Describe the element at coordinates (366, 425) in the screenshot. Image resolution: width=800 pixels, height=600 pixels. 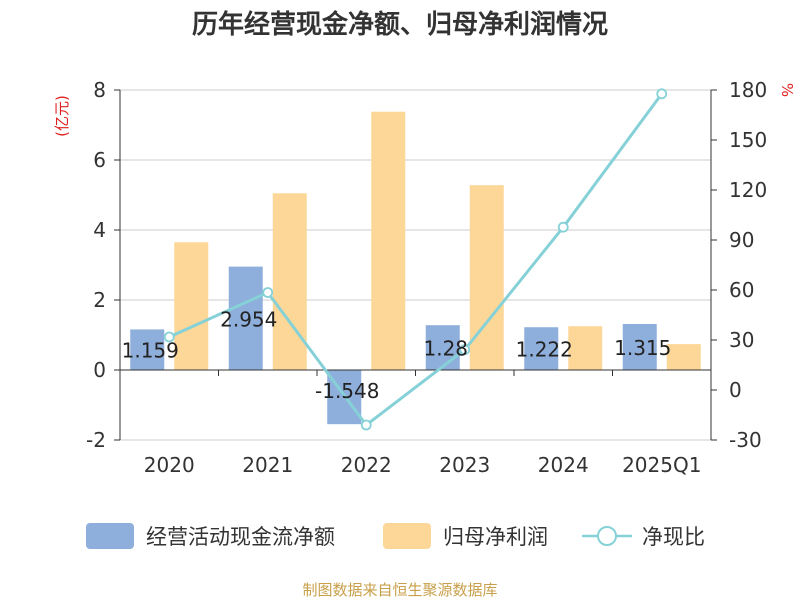
I see `ratio-point-2022` at that location.